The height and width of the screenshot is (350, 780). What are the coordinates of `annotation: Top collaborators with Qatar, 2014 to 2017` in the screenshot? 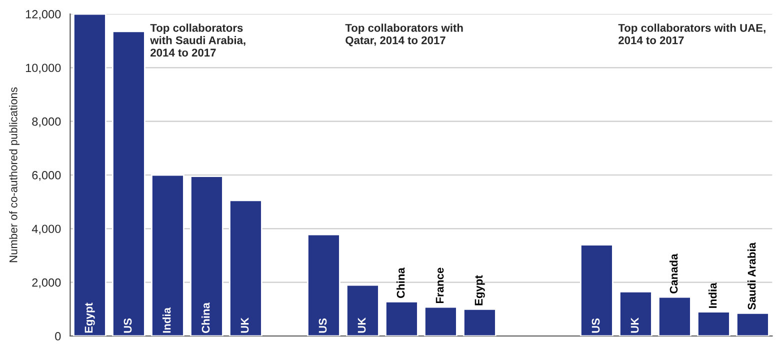 It's located at (404, 35).